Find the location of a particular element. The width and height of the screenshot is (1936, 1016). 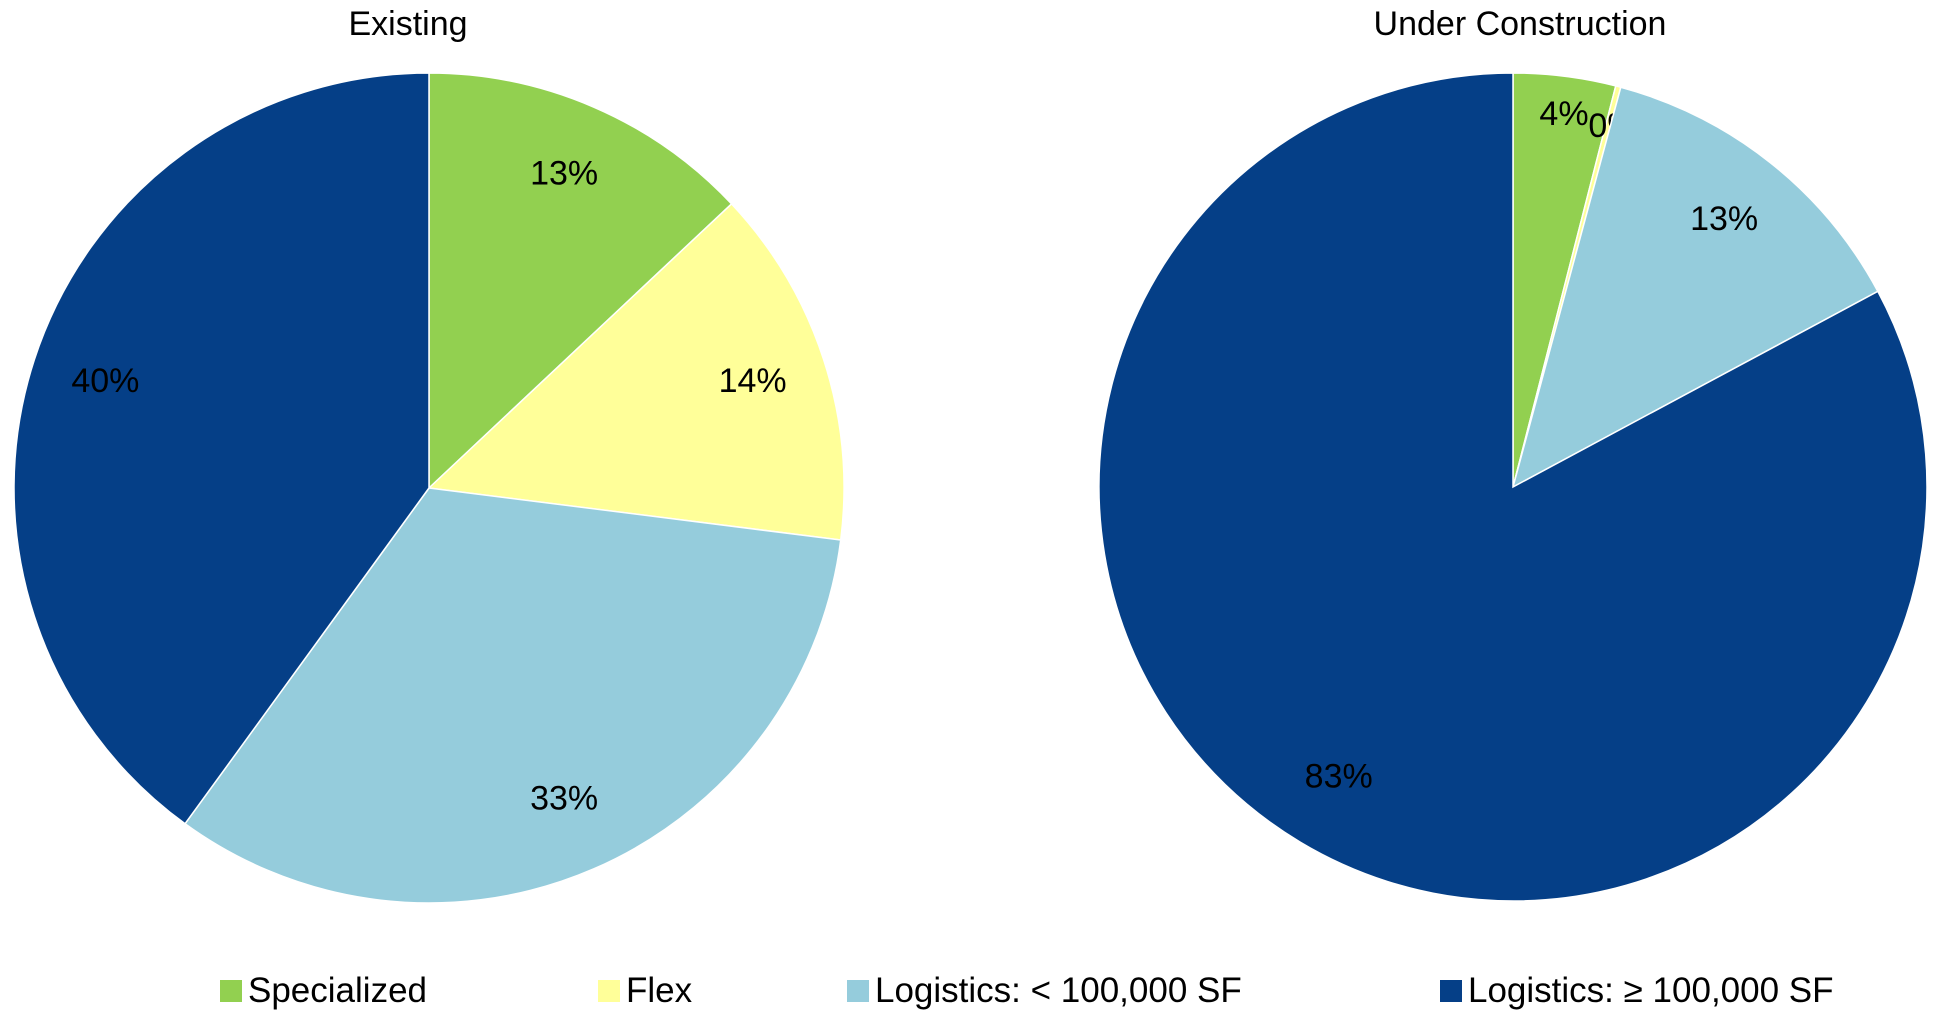

legend-swatch-logistics-large is located at coordinates (1451, 991).